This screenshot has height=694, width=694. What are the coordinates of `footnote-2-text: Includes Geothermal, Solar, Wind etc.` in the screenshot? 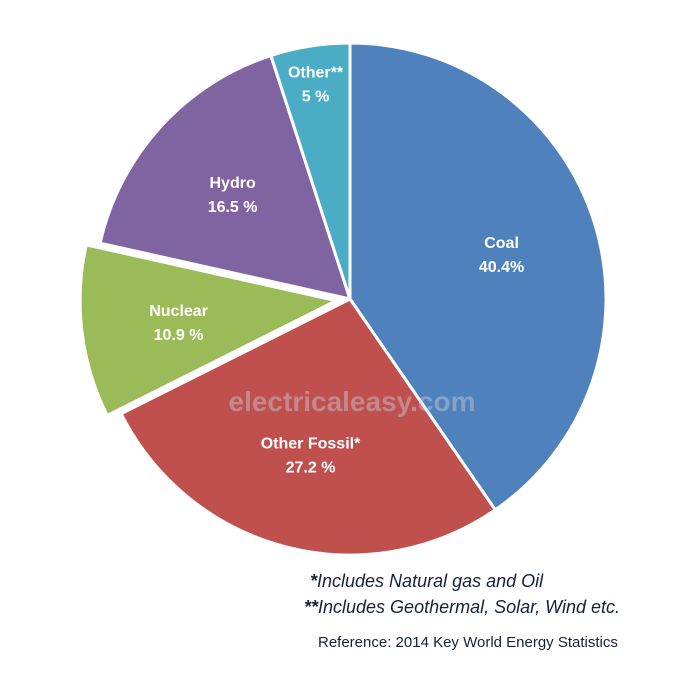 It's located at (469, 607).